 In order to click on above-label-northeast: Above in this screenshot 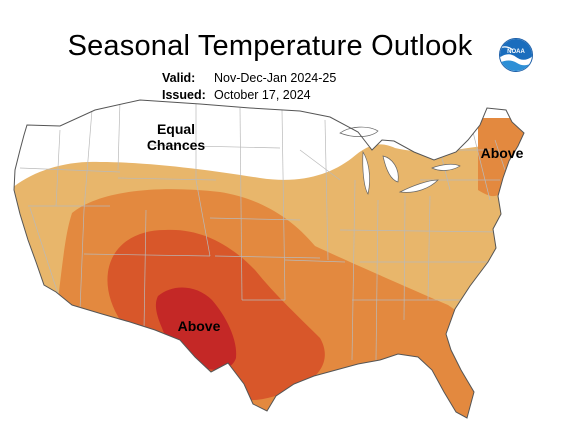, I will do `click(502, 153)`.